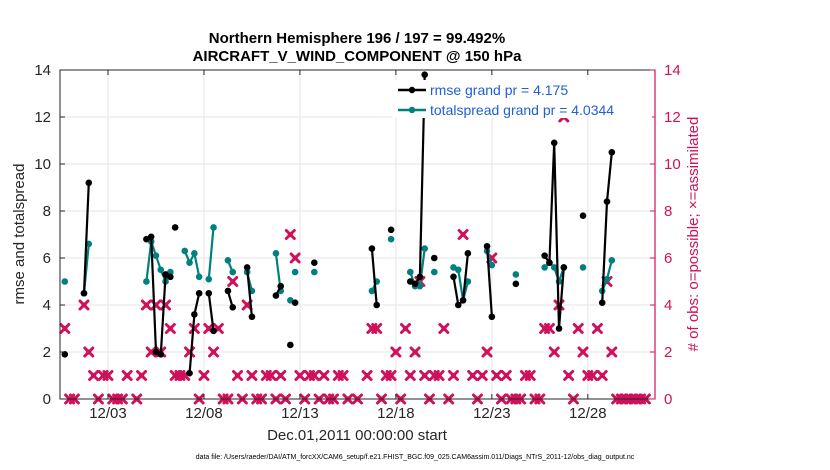 This screenshot has height=470, width=830. Describe the element at coordinates (42, 117) in the screenshot. I see `y-tick-label: 12` at that location.